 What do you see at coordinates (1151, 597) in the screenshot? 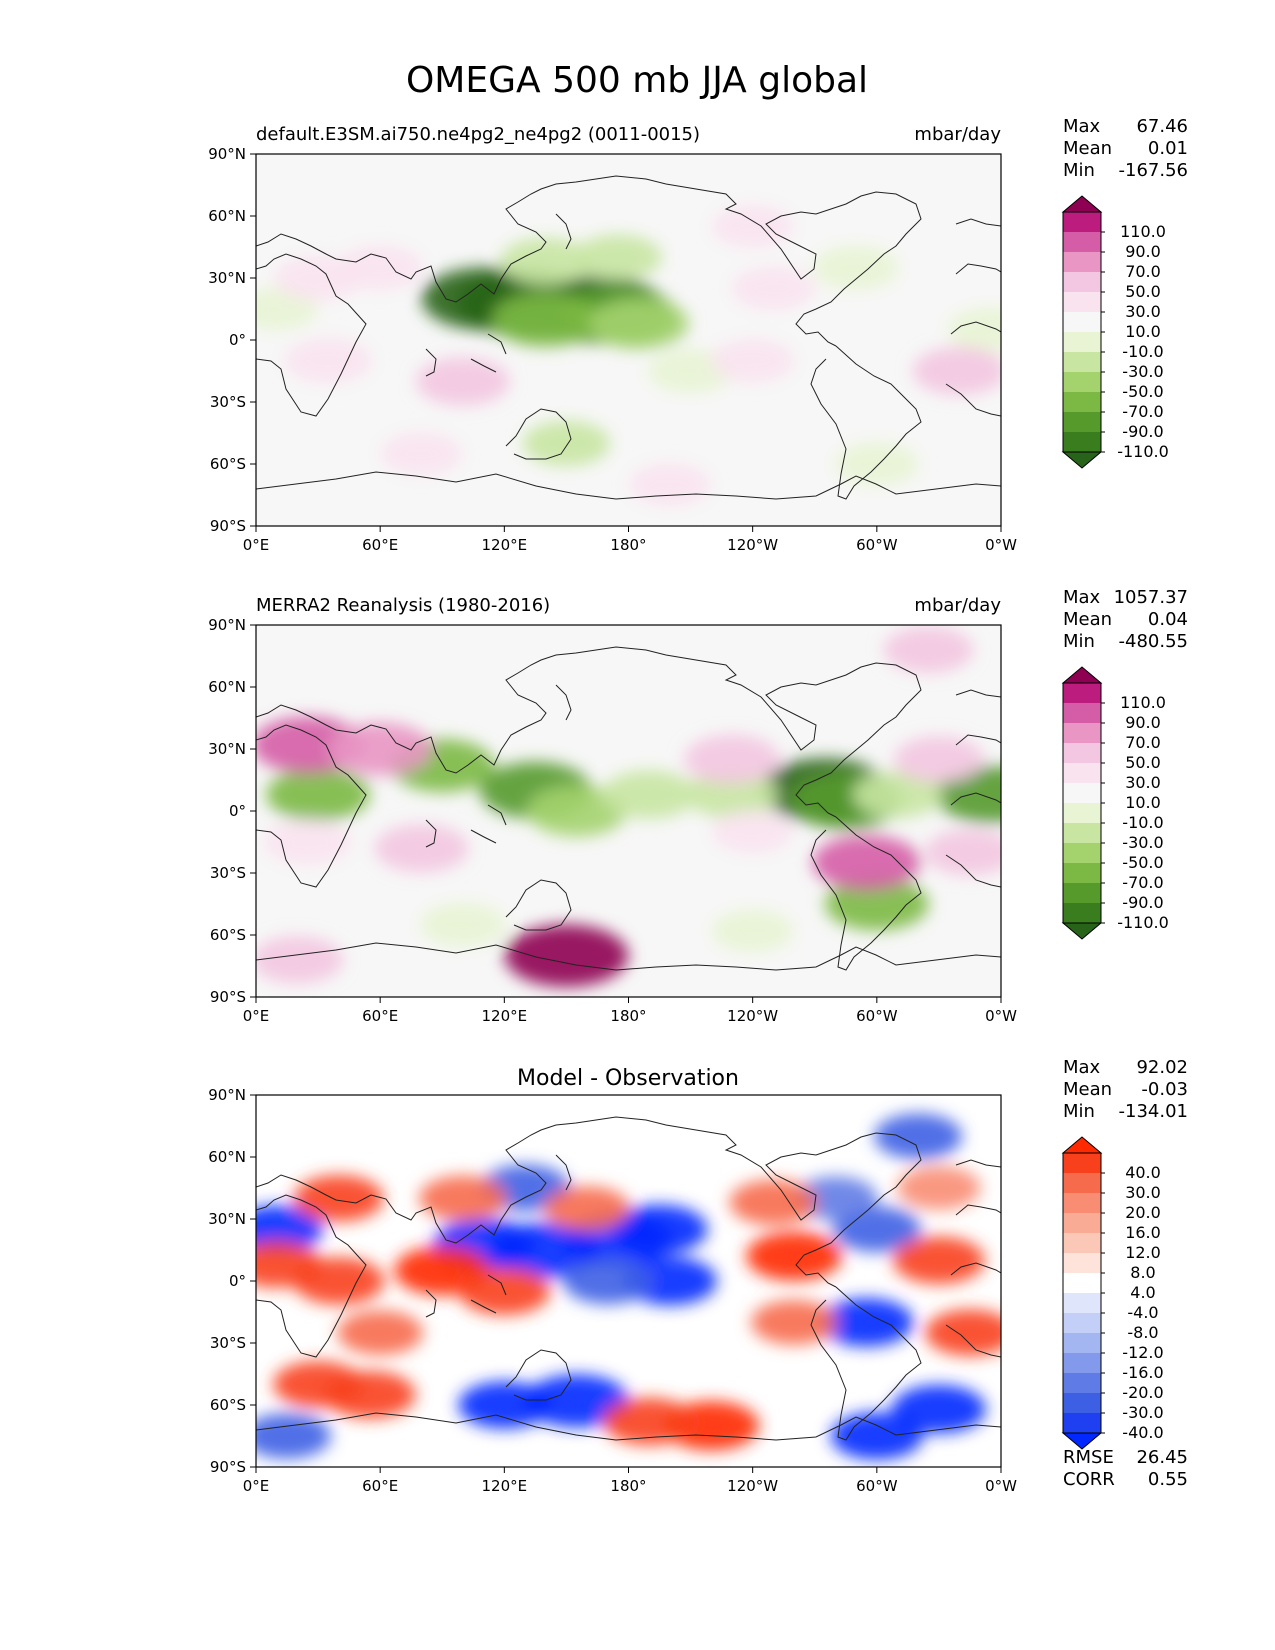
I see `svg-text: 1057.37` at bounding box center [1151, 597].